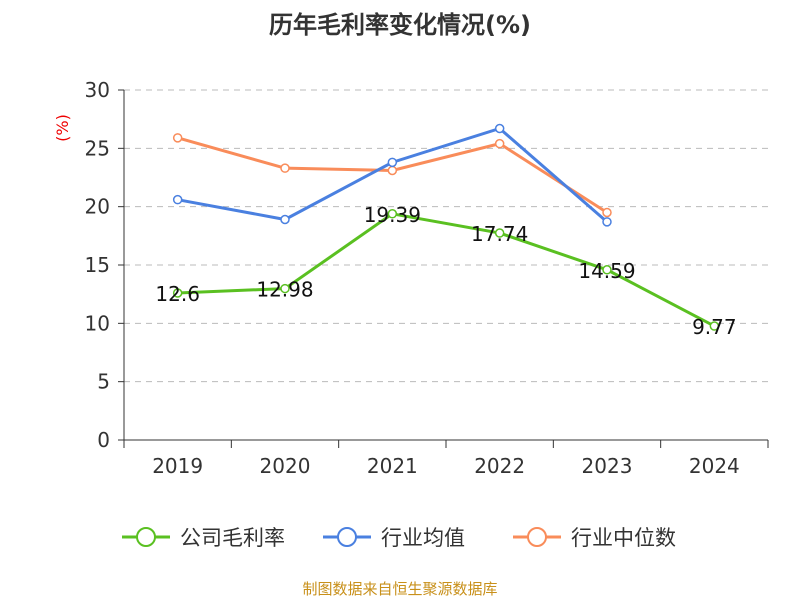 This screenshot has height=600, width=800. I want to click on data-label: 9.77, so click(714, 327).